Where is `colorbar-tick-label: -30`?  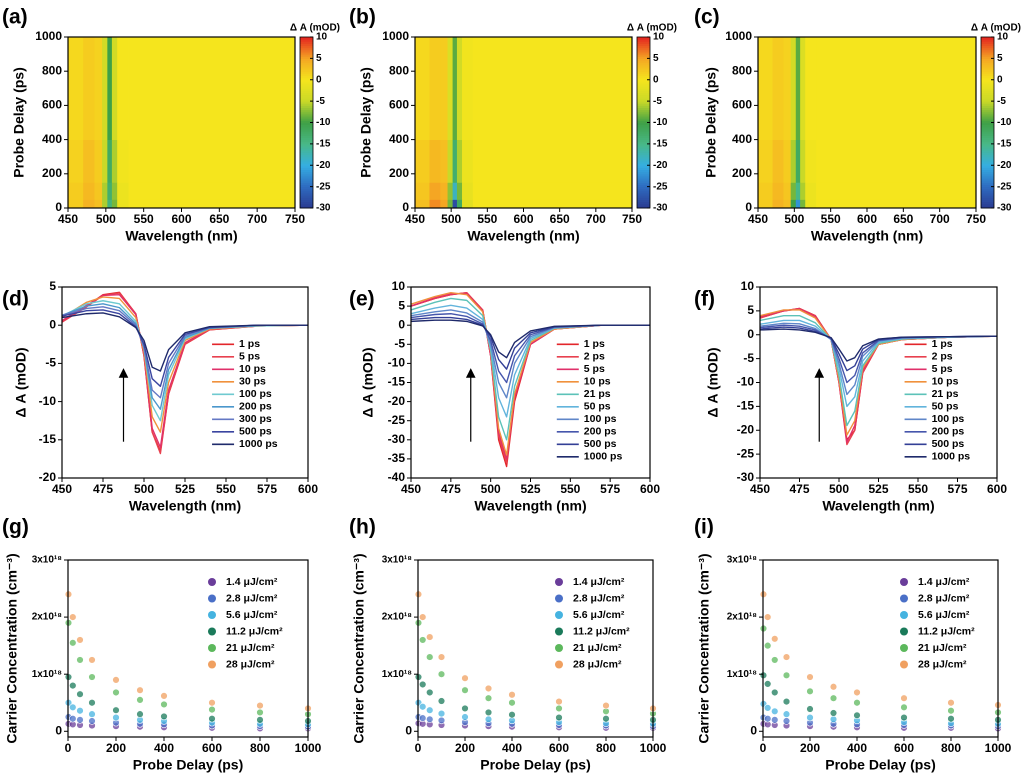
colorbar-tick-label: -30 is located at coordinates (323, 208).